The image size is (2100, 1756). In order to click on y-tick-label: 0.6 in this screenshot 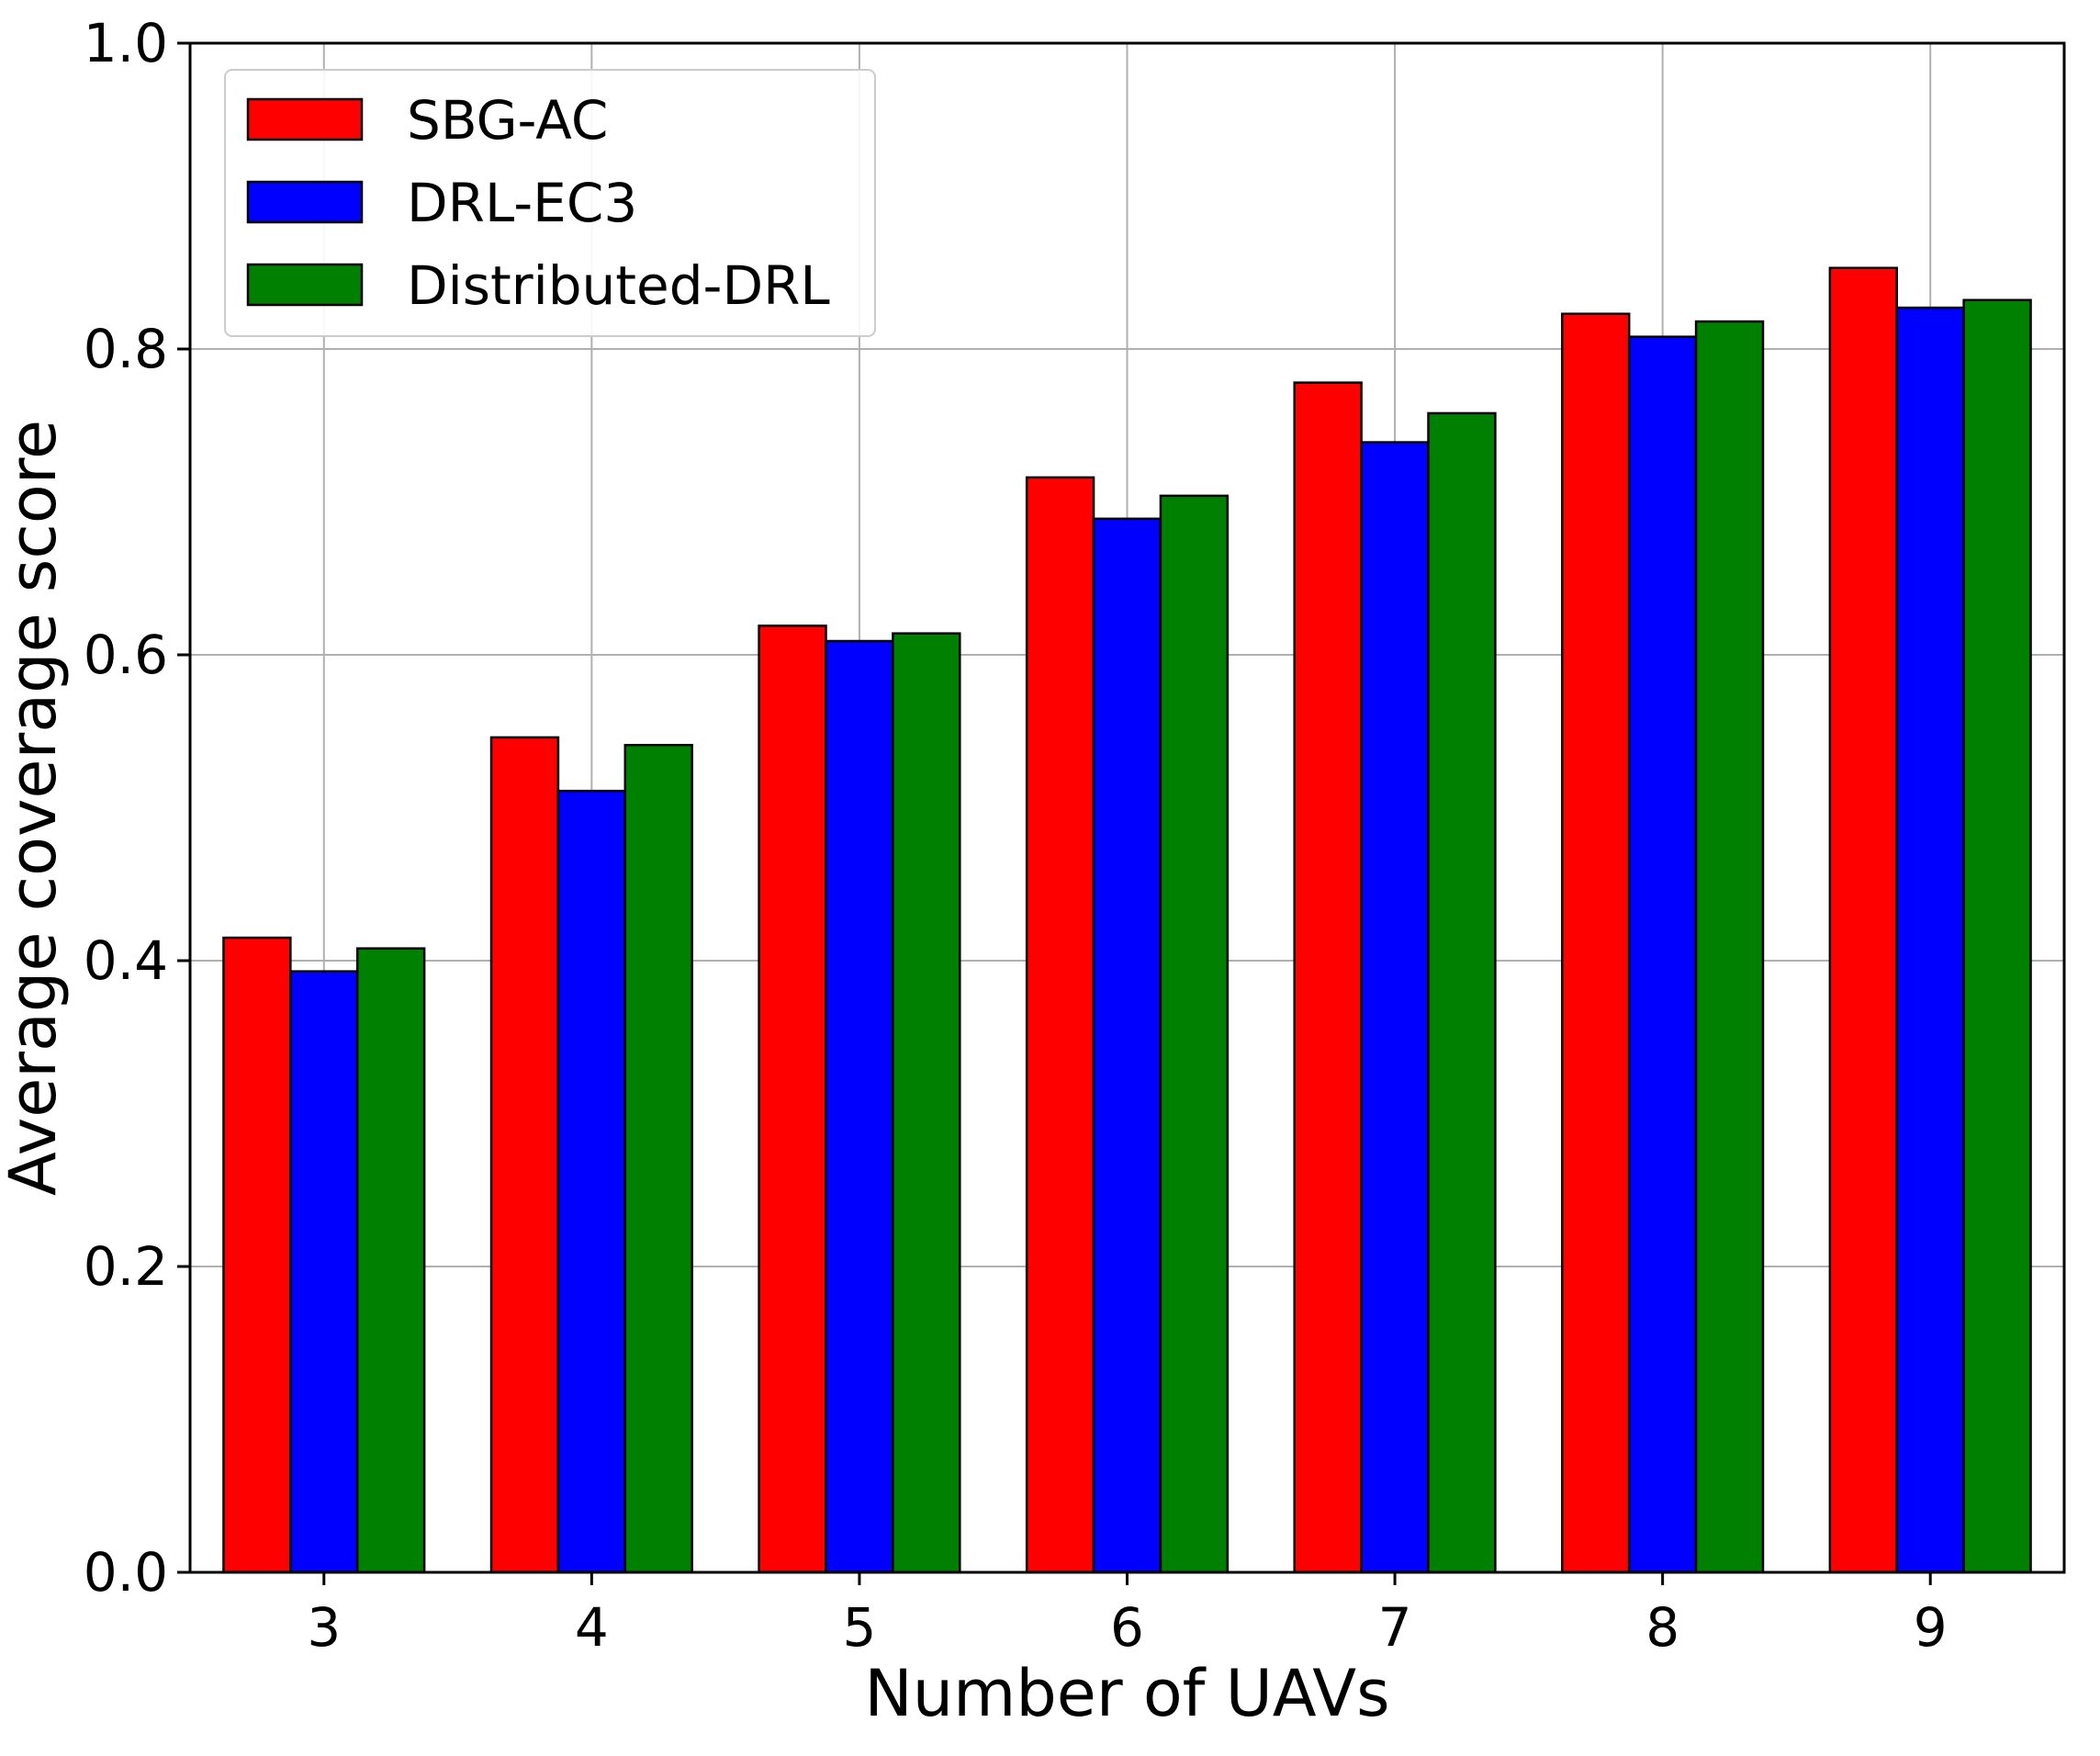, I will do `click(126, 655)`.